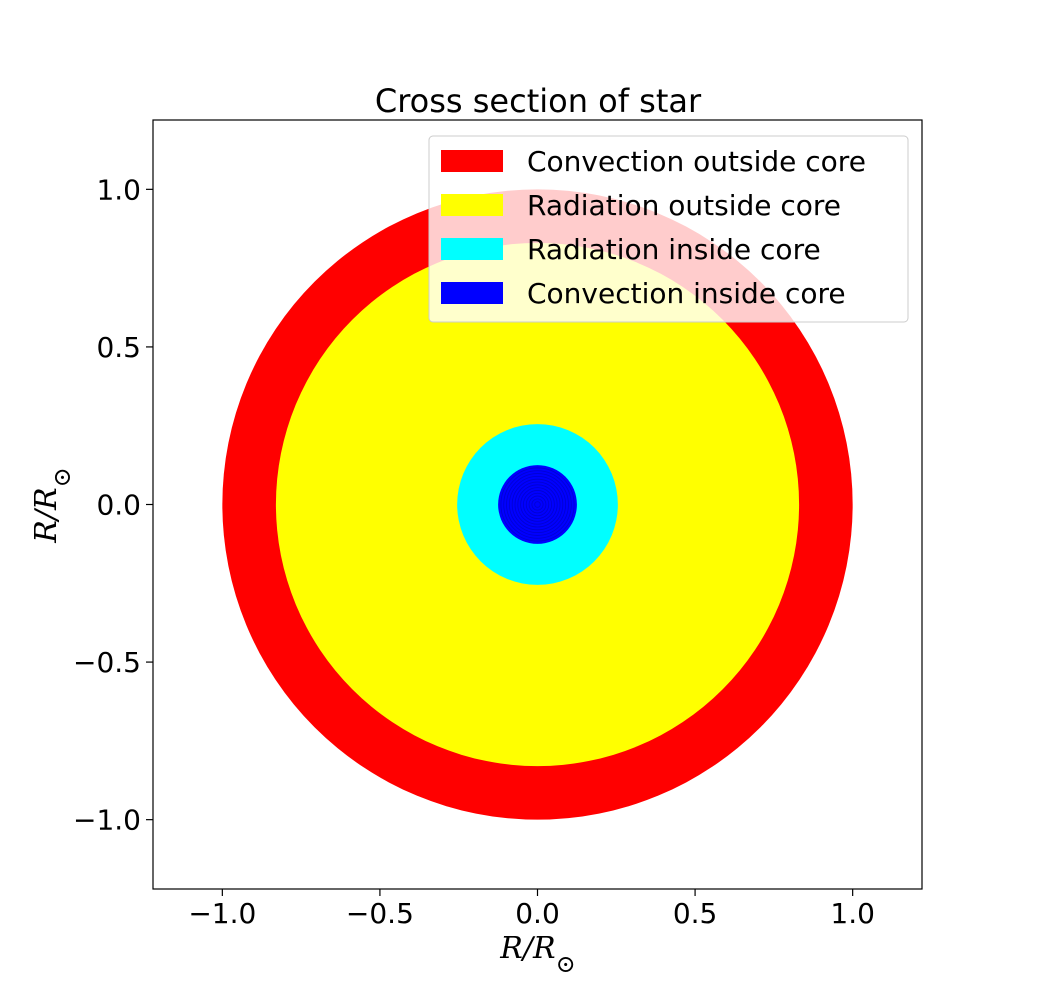 This screenshot has height=1000, width=1050. What do you see at coordinates (472, 205) in the screenshot?
I see `legend-swatch-radiation-outside-core` at bounding box center [472, 205].